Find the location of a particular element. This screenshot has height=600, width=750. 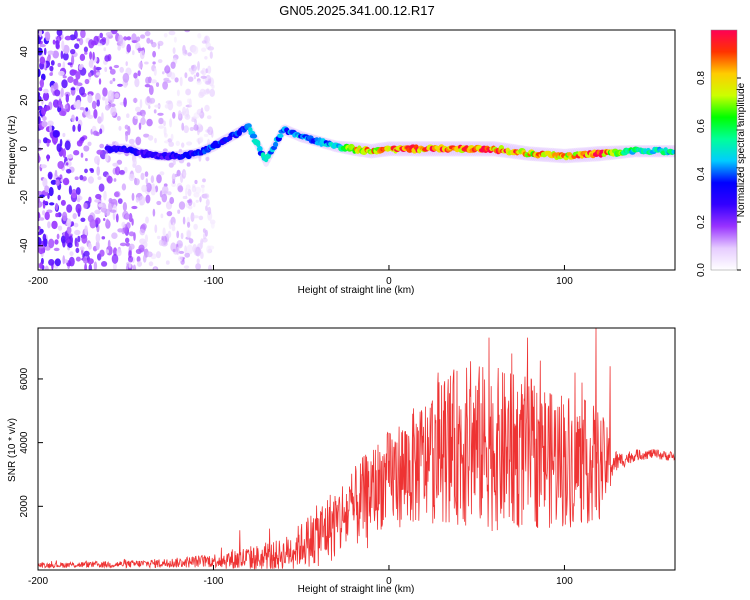

colorbar-tick-label: 0.2 is located at coordinates (701, 222).